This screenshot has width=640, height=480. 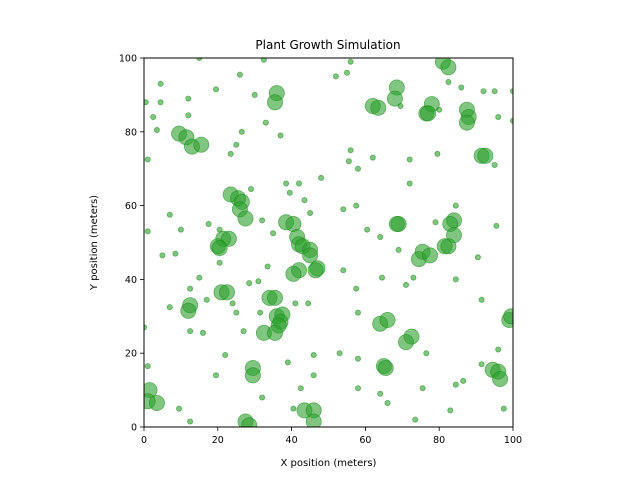 What do you see at coordinates (131, 280) in the screenshot?
I see `y-tick-label-2: 40` at bounding box center [131, 280].